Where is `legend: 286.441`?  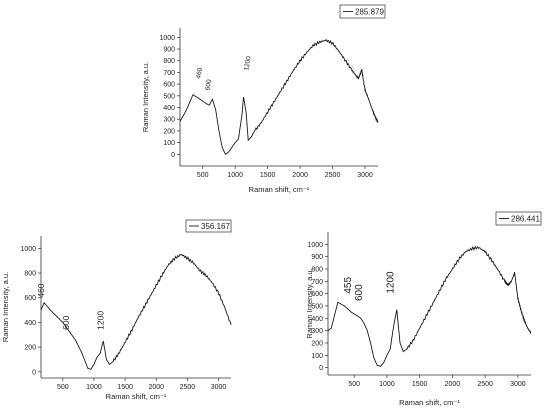 legend: 286.441 is located at coordinates (518, 218).